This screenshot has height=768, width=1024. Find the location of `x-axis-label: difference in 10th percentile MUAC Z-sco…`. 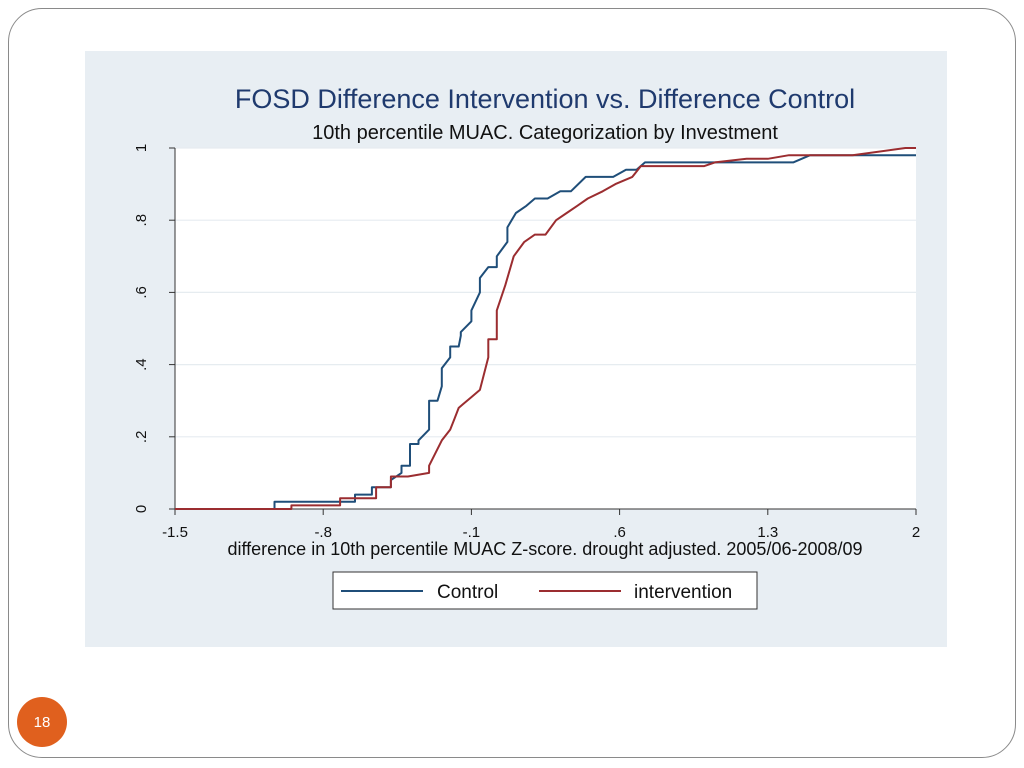

x-axis-label: difference in 10th percentile MUAC Z-sco… is located at coordinates (544, 549).